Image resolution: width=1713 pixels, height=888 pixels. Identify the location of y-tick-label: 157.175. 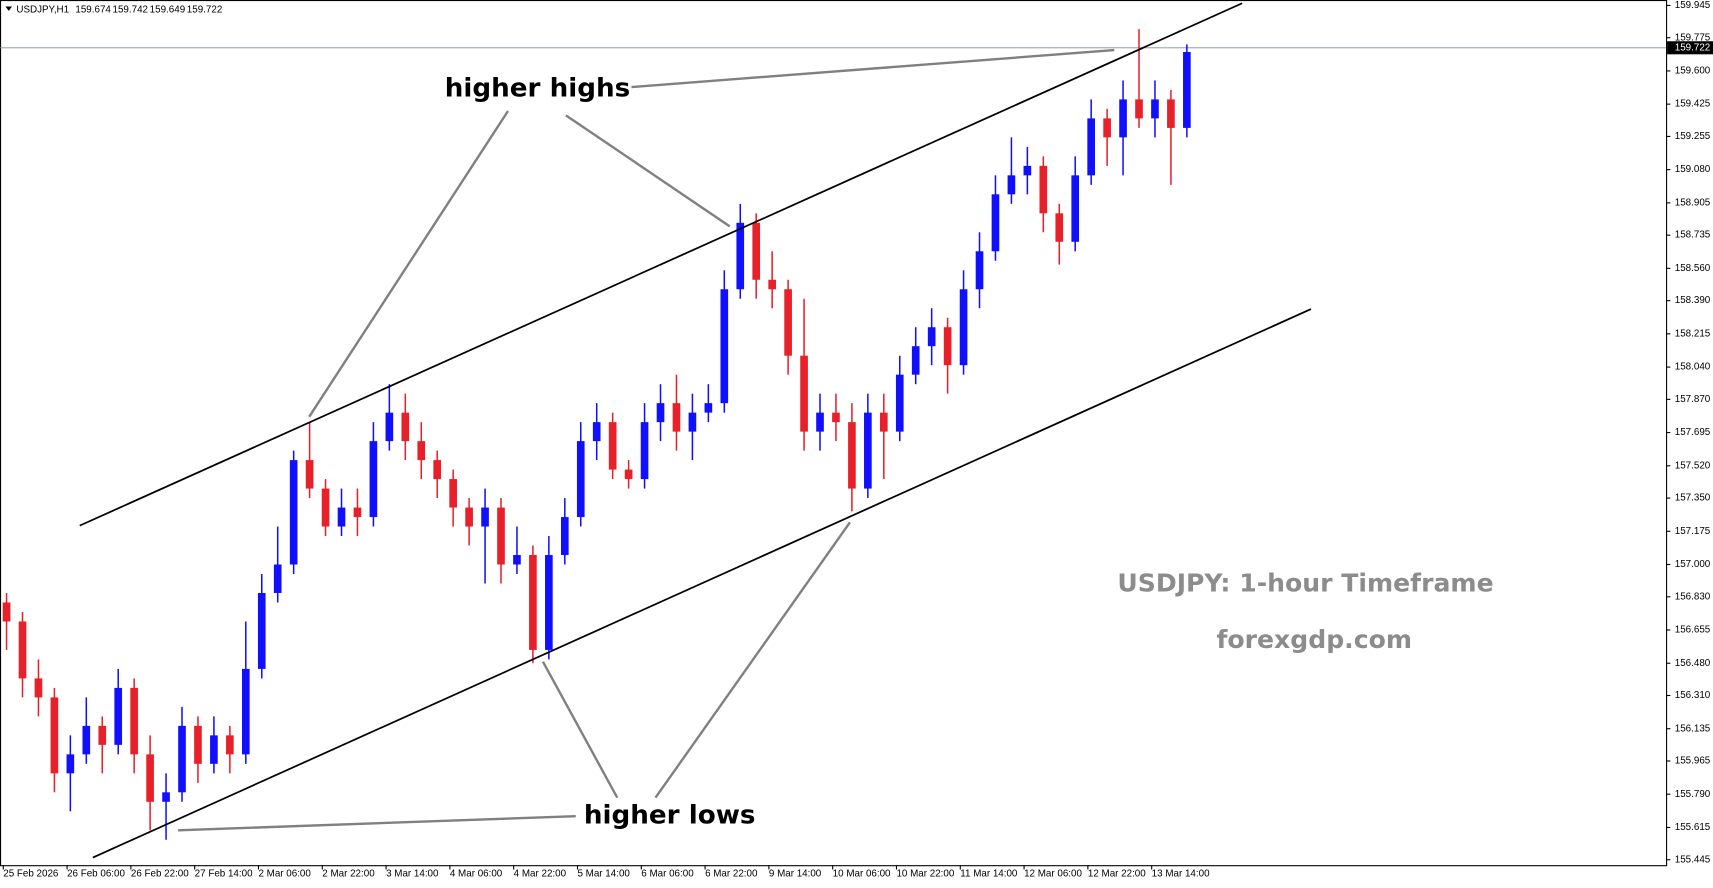
(1693, 531).